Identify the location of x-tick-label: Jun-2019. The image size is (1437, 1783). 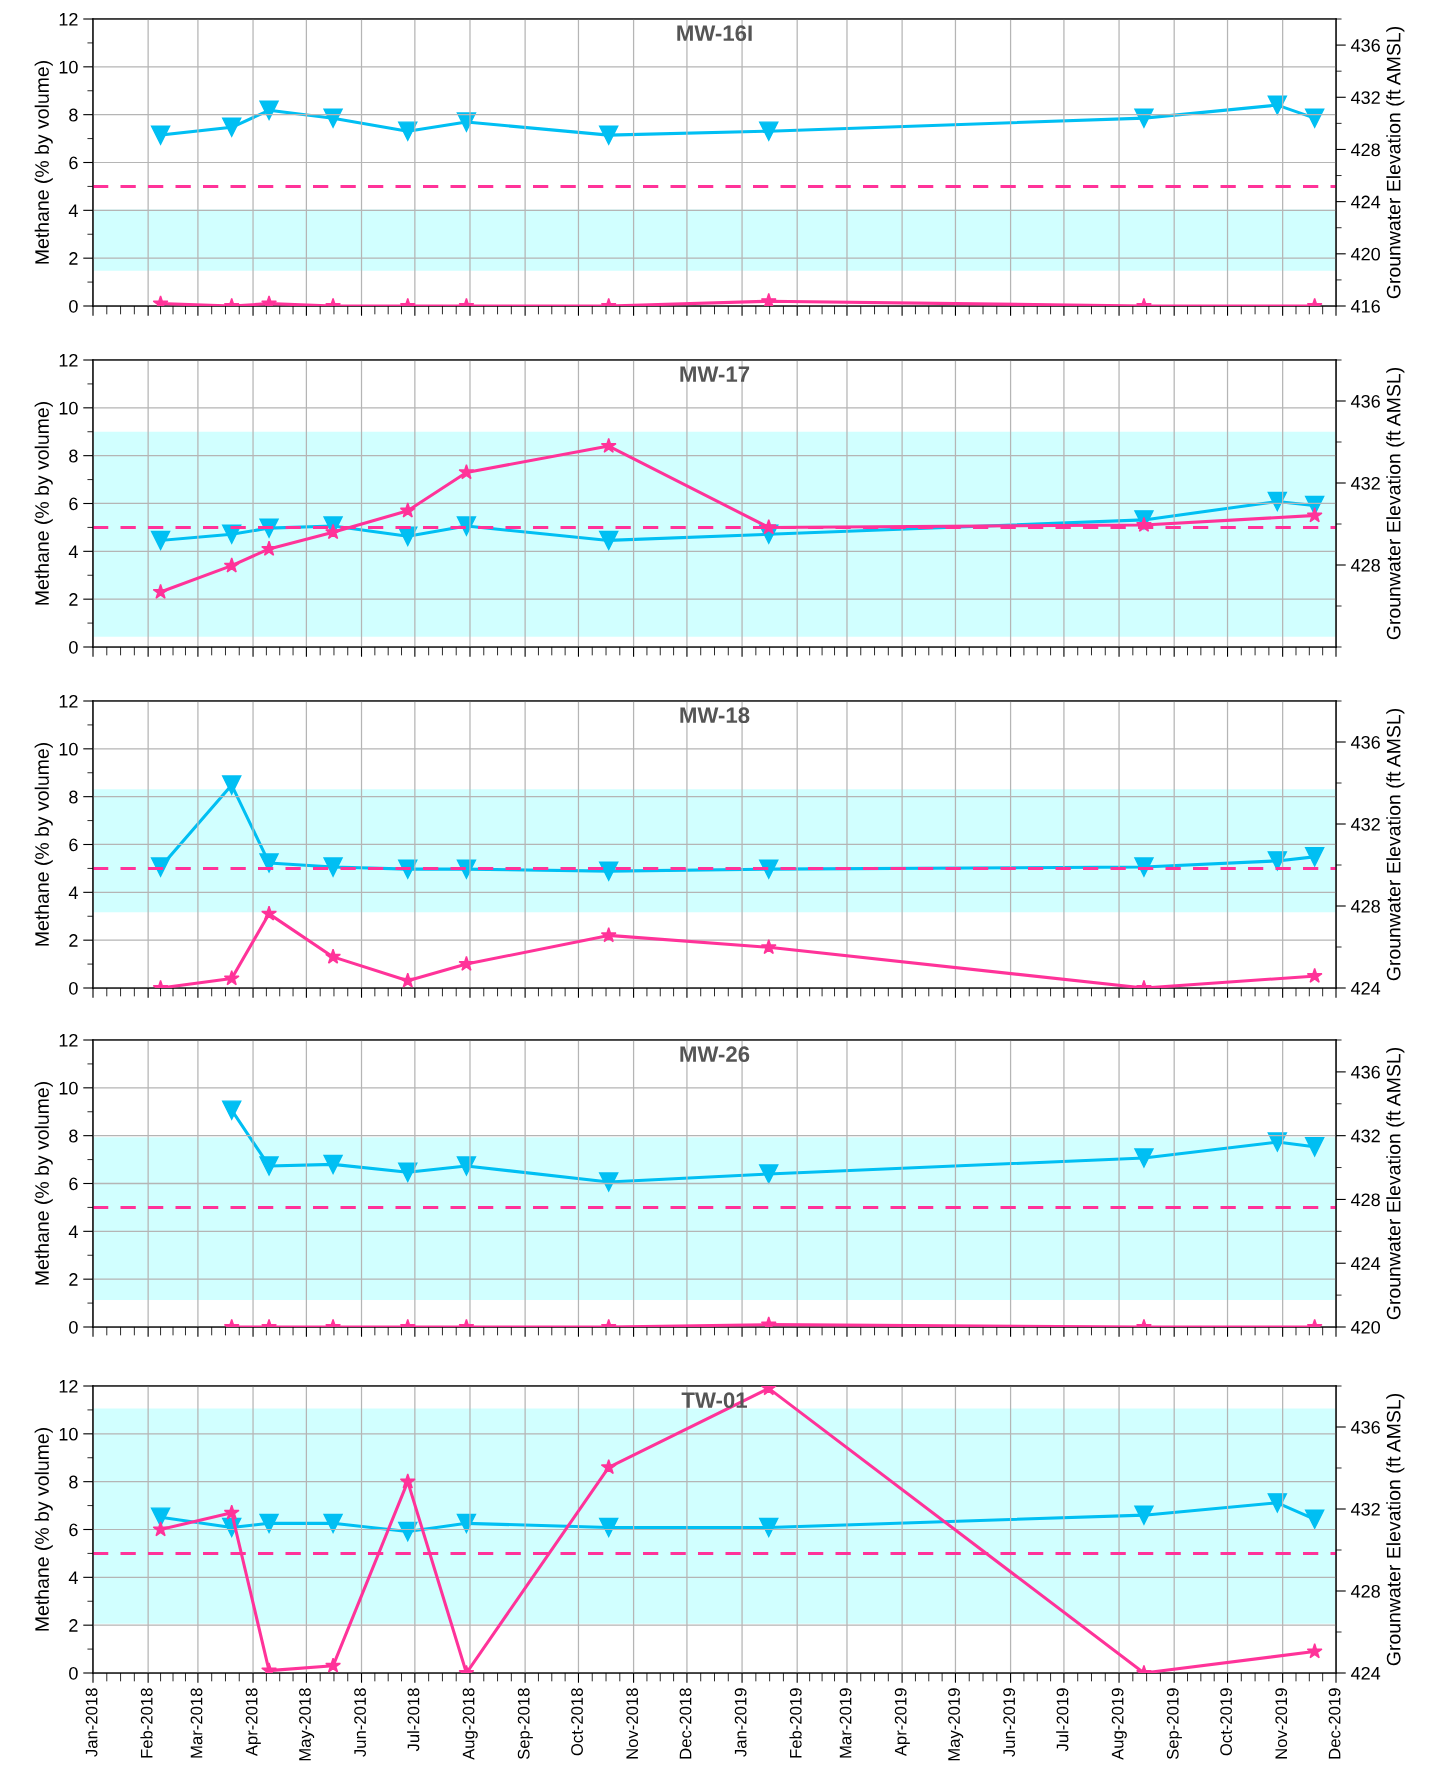
(1009, 1722).